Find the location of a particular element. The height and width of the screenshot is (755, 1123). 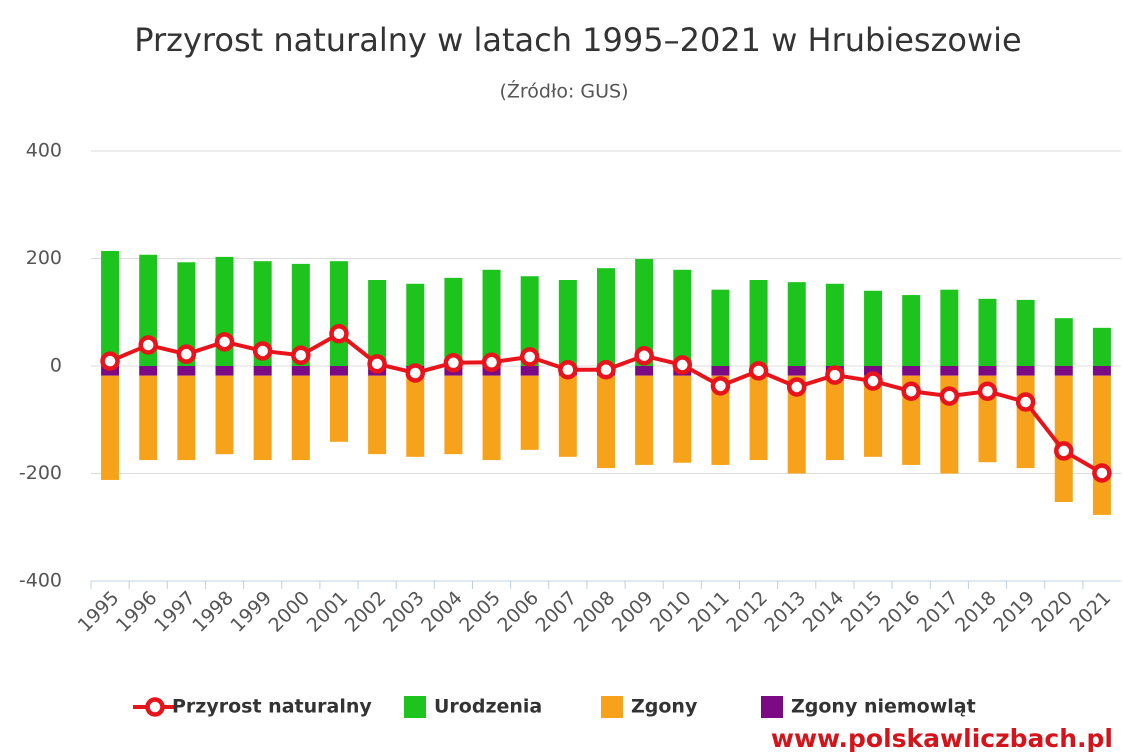

y-tick-label: -400 is located at coordinates (40, 581).